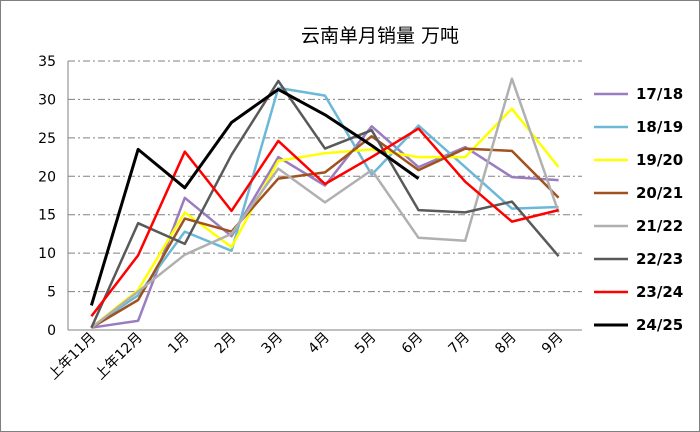  Describe the element at coordinates (659, 226) in the screenshot. I see `legend-label: 21/22` at that location.